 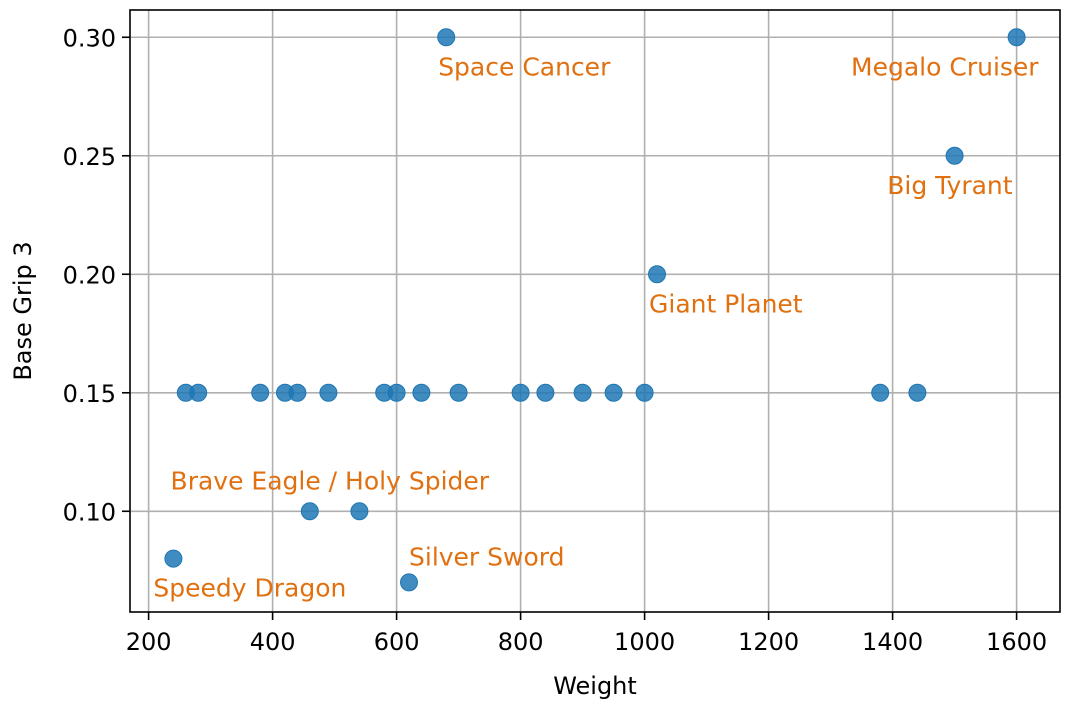 What do you see at coordinates (524, 66) in the screenshot?
I see `point-annotation-label: Space Cancer` at bounding box center [524, 66].